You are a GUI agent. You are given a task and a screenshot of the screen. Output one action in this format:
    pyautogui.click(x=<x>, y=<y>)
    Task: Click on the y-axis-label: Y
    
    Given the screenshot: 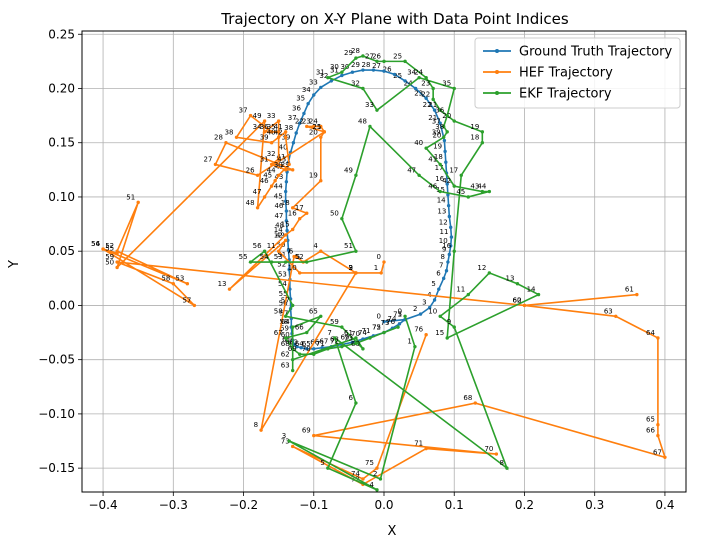 What is the action you would take?
    pyautogui.click(x=14, y=264)
    